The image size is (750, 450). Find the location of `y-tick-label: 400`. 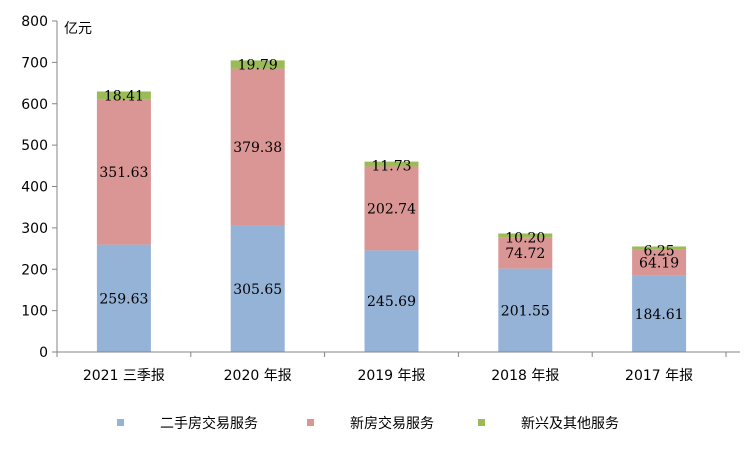

y-tick-label: 400 is located at coordinates (34, 188).